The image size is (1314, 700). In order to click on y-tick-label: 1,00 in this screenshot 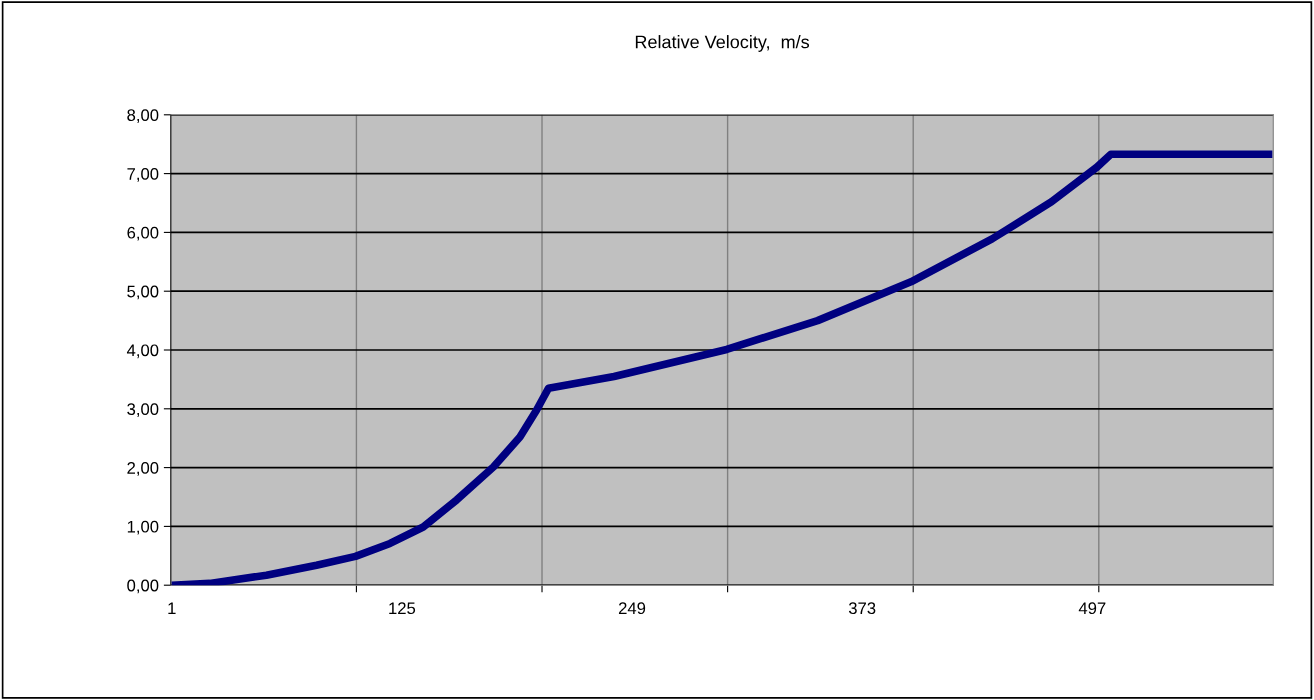, I will do `click(143, 527)`.